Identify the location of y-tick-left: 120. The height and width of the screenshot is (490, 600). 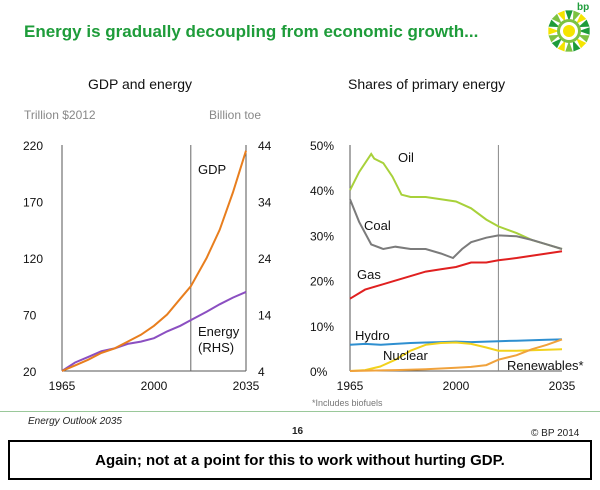
(33, 259).